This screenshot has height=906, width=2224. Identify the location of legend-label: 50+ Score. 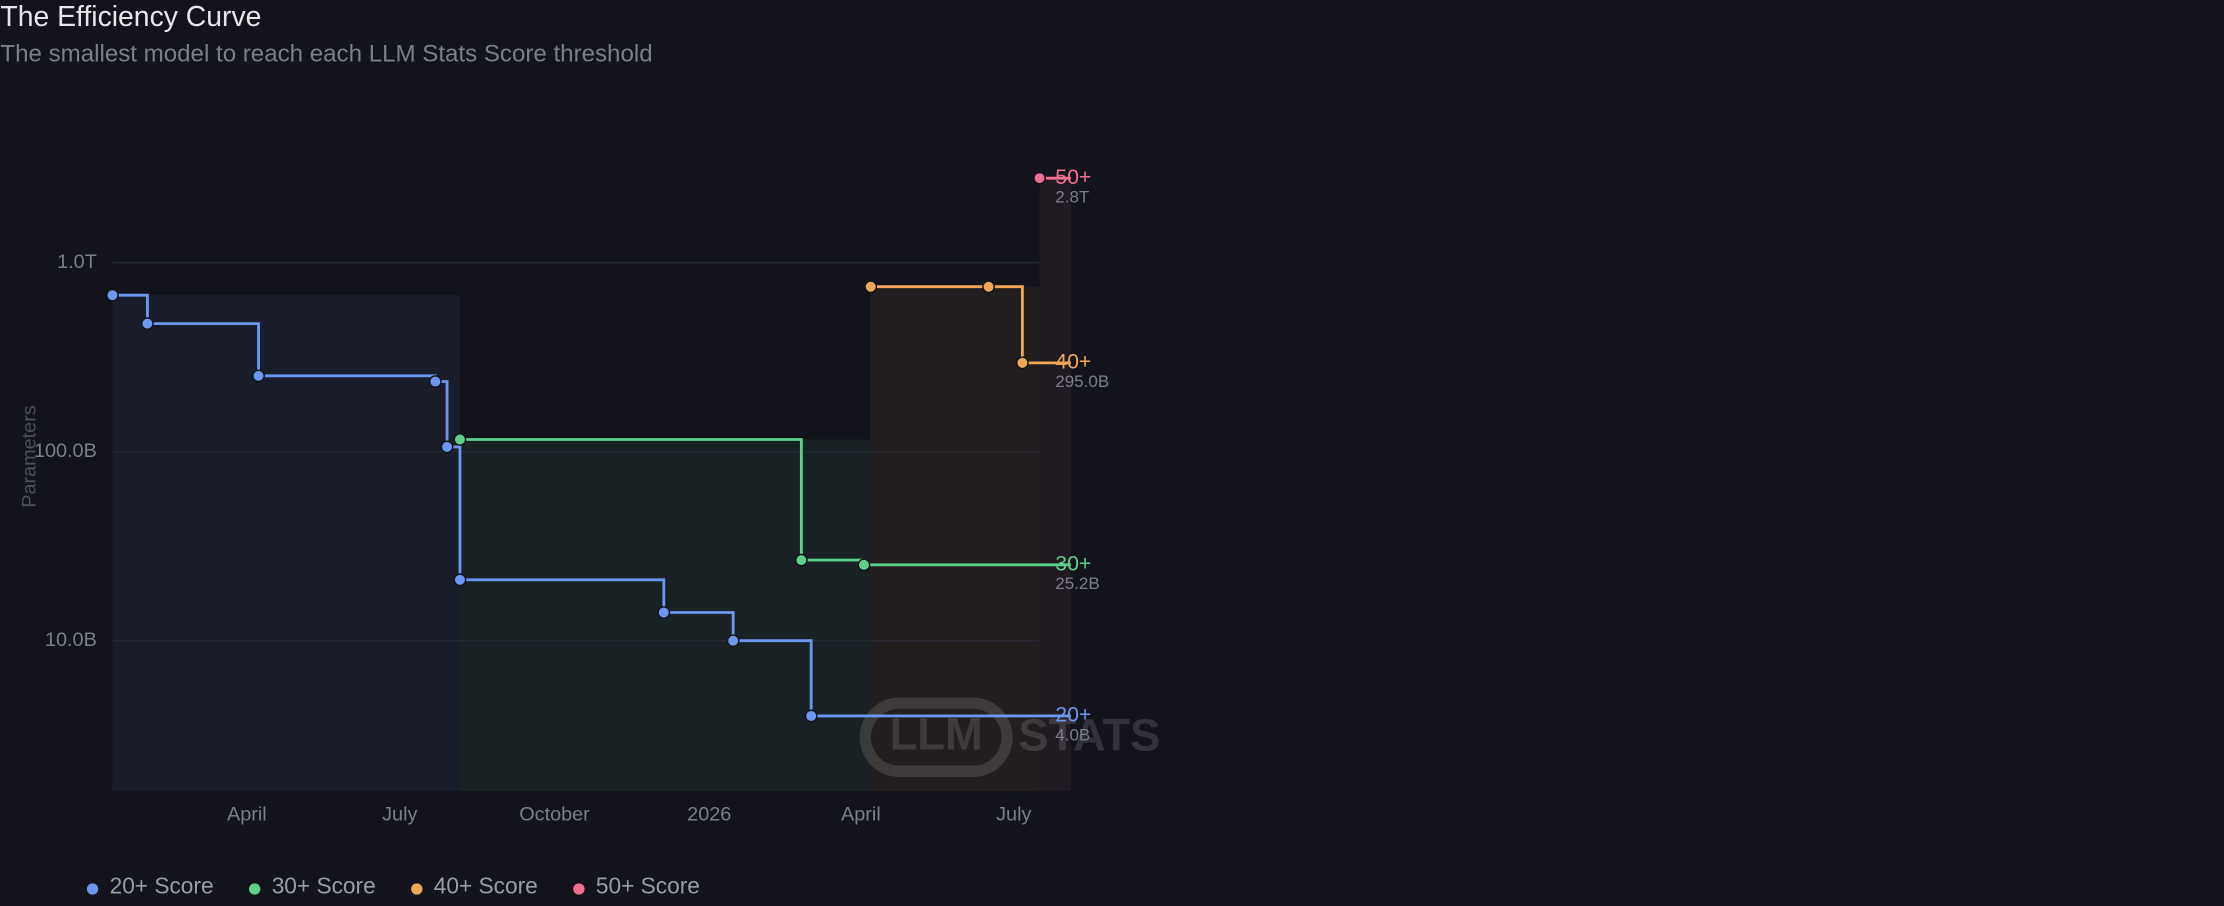
(648, 886).